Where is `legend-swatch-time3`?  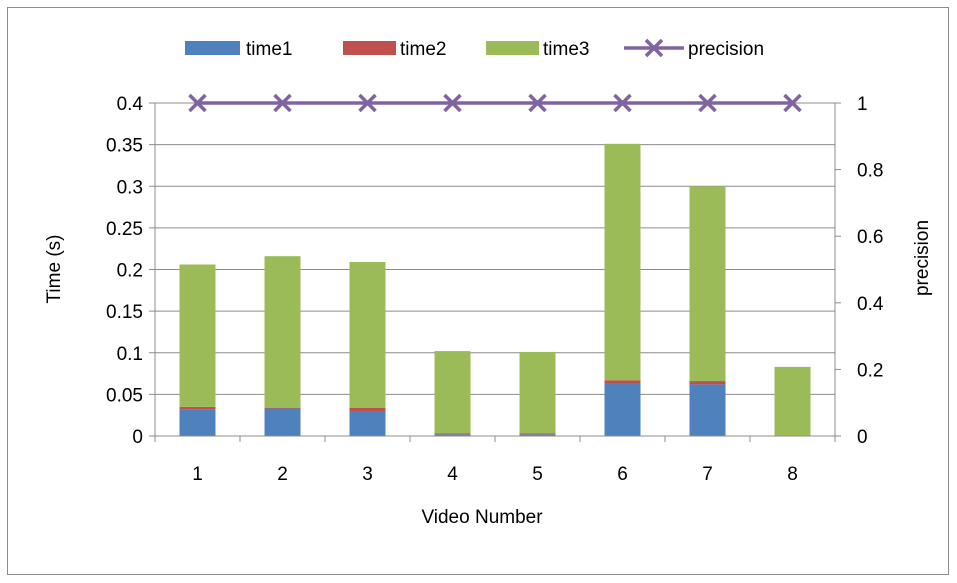
legend-swatch-time3 is located at coordinates (512, 48).